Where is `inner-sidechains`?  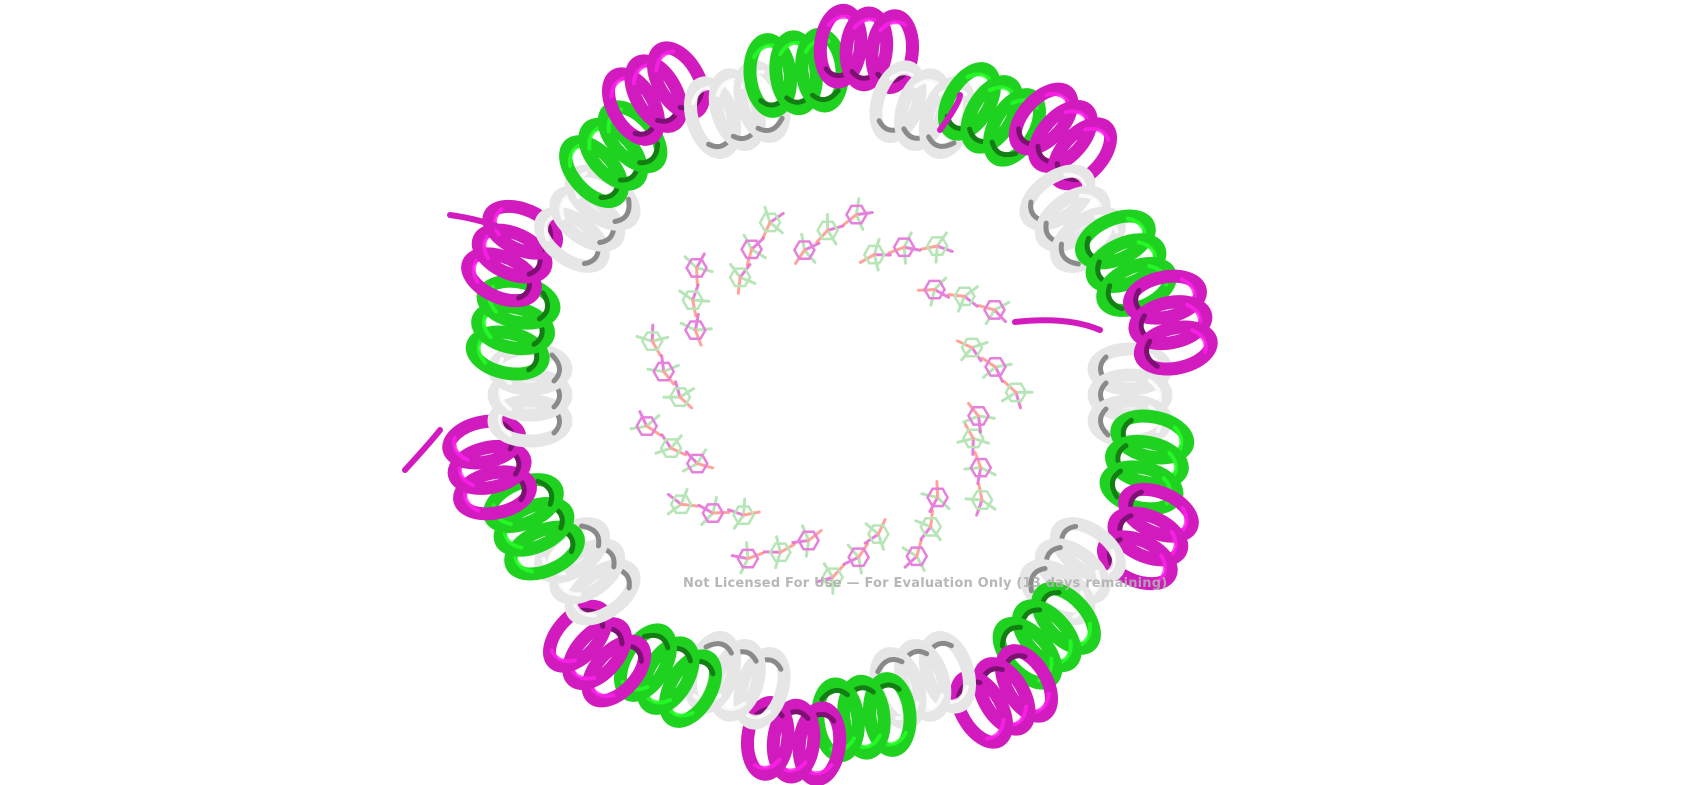 inner-sidechains is located at coordinates (831, 396).